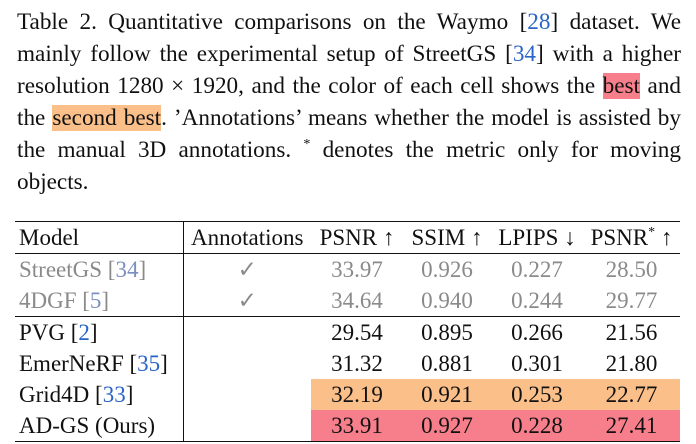 This screenshot has width=696, height=444. I want to click on citation-link: 2, so click(84, 332).